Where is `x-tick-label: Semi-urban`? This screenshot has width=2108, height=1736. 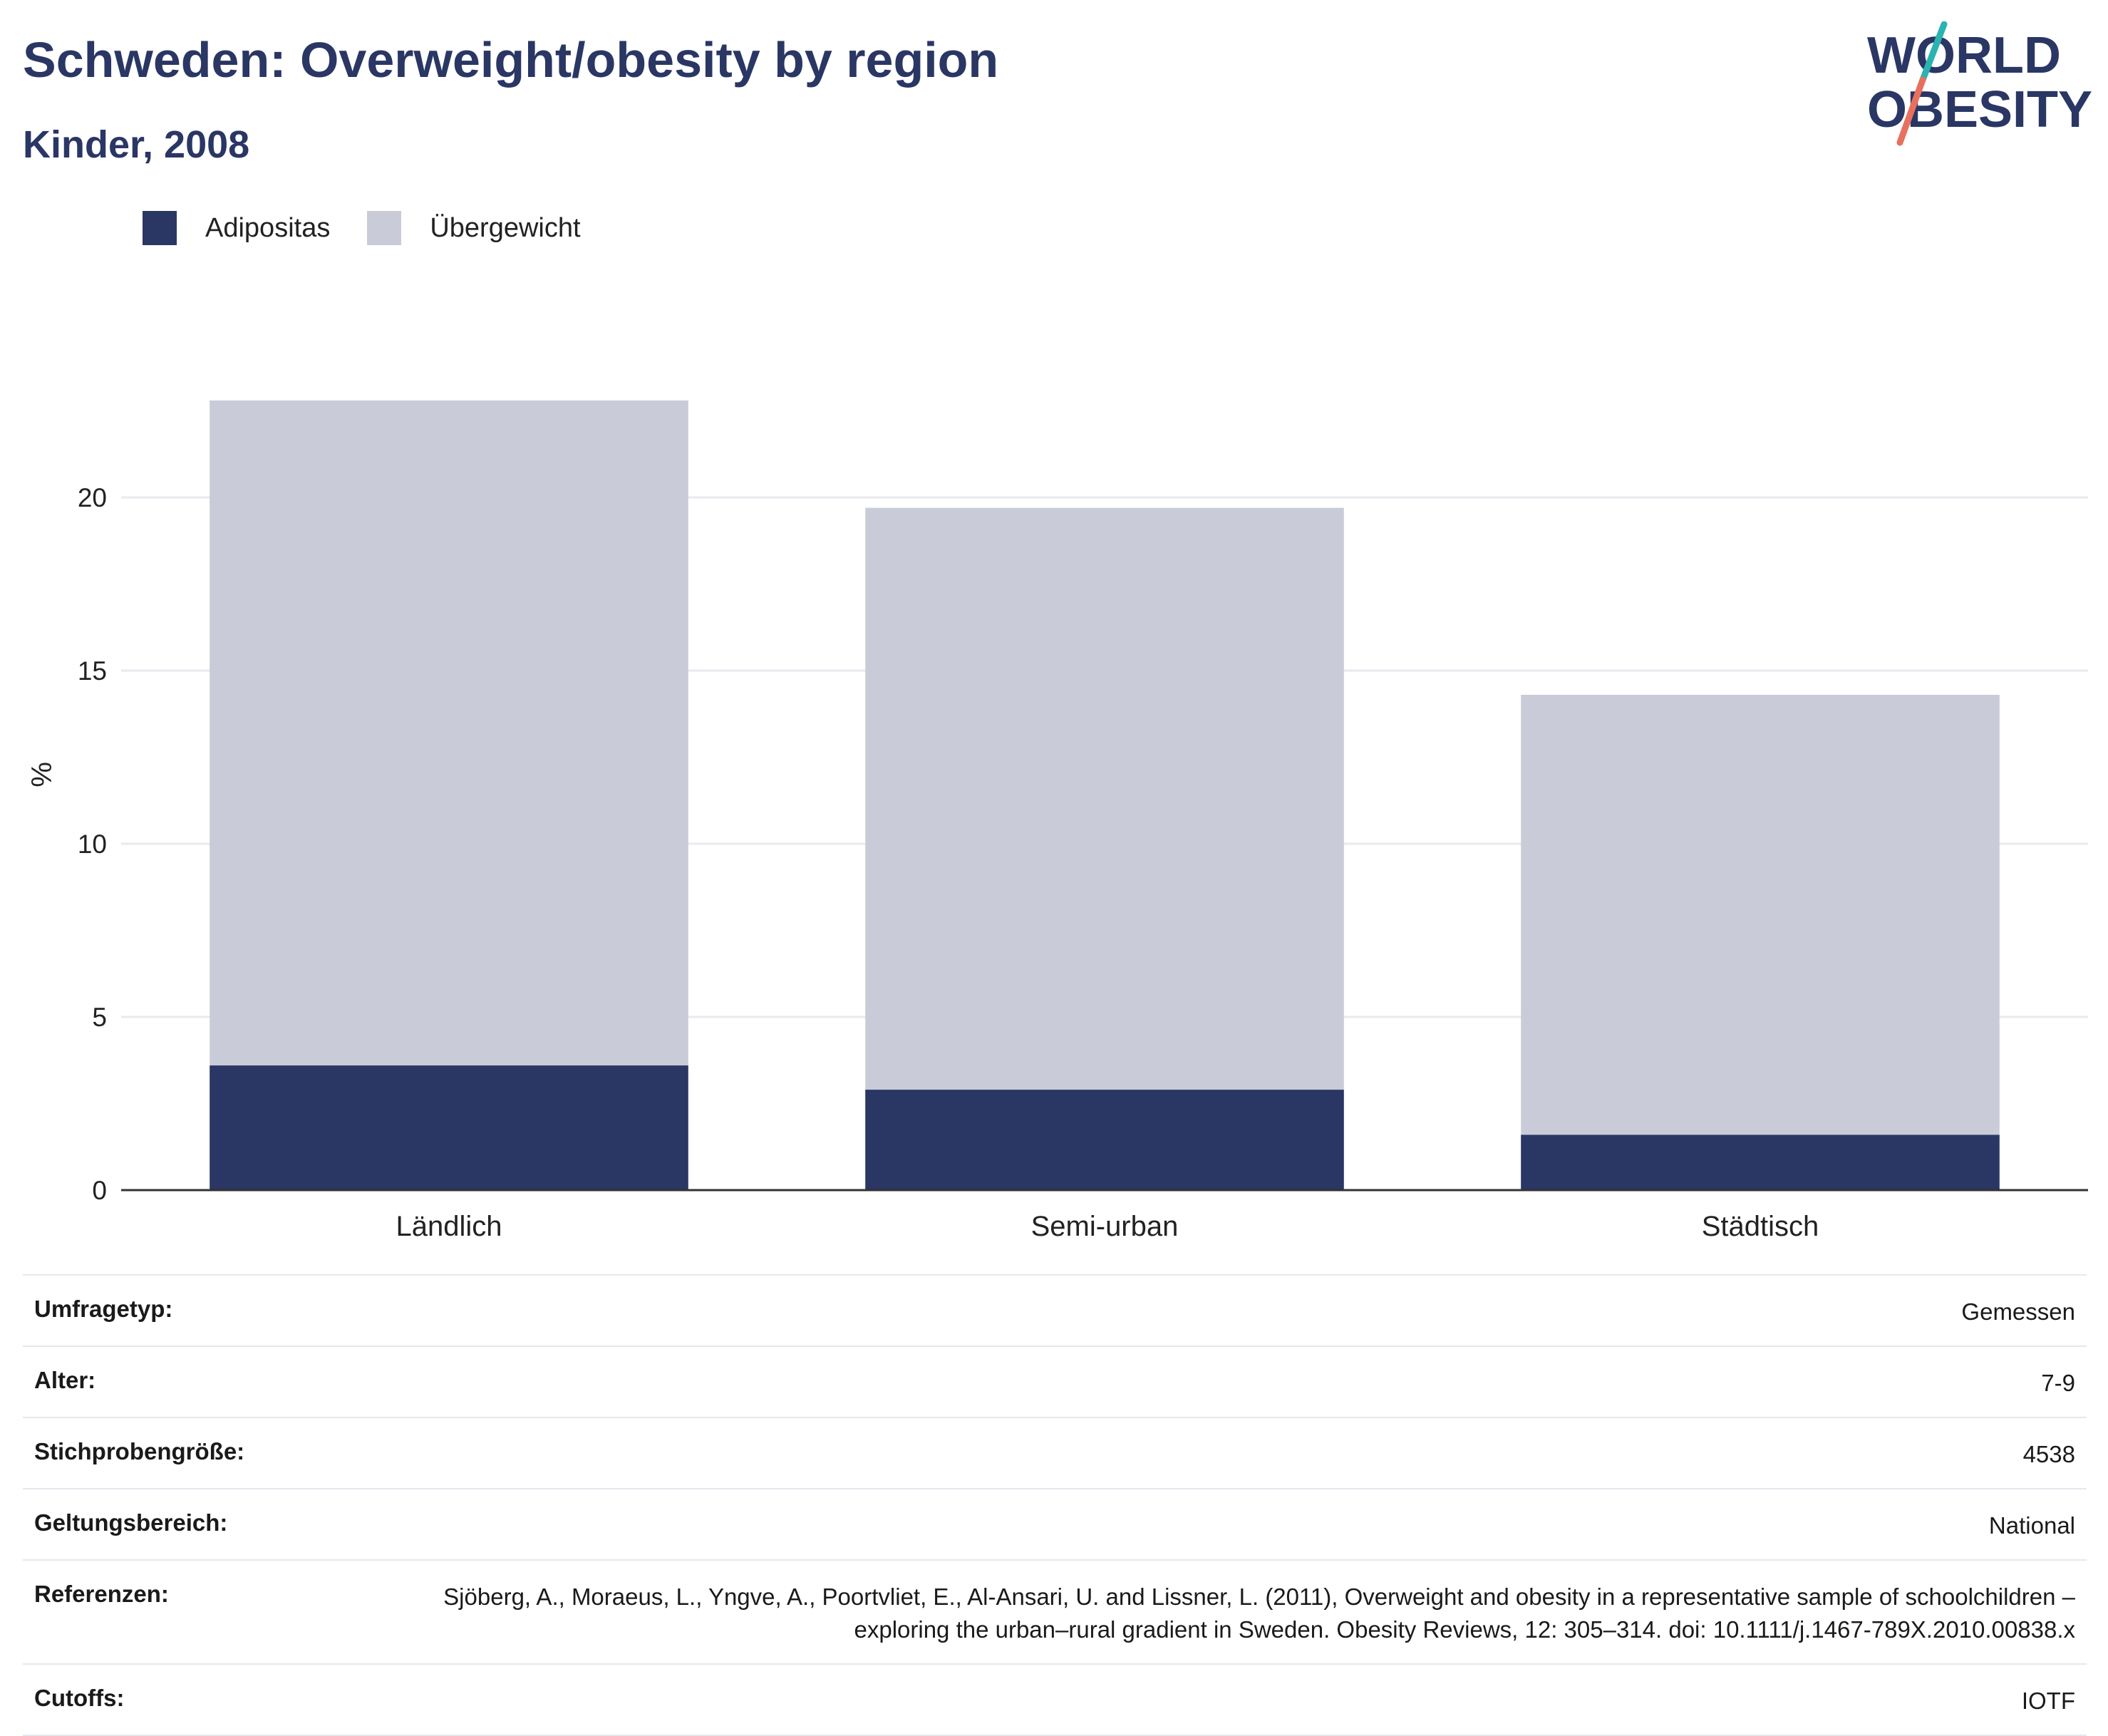
x-tick-label: Semi-urban is located at coordinates (1105, 1225).